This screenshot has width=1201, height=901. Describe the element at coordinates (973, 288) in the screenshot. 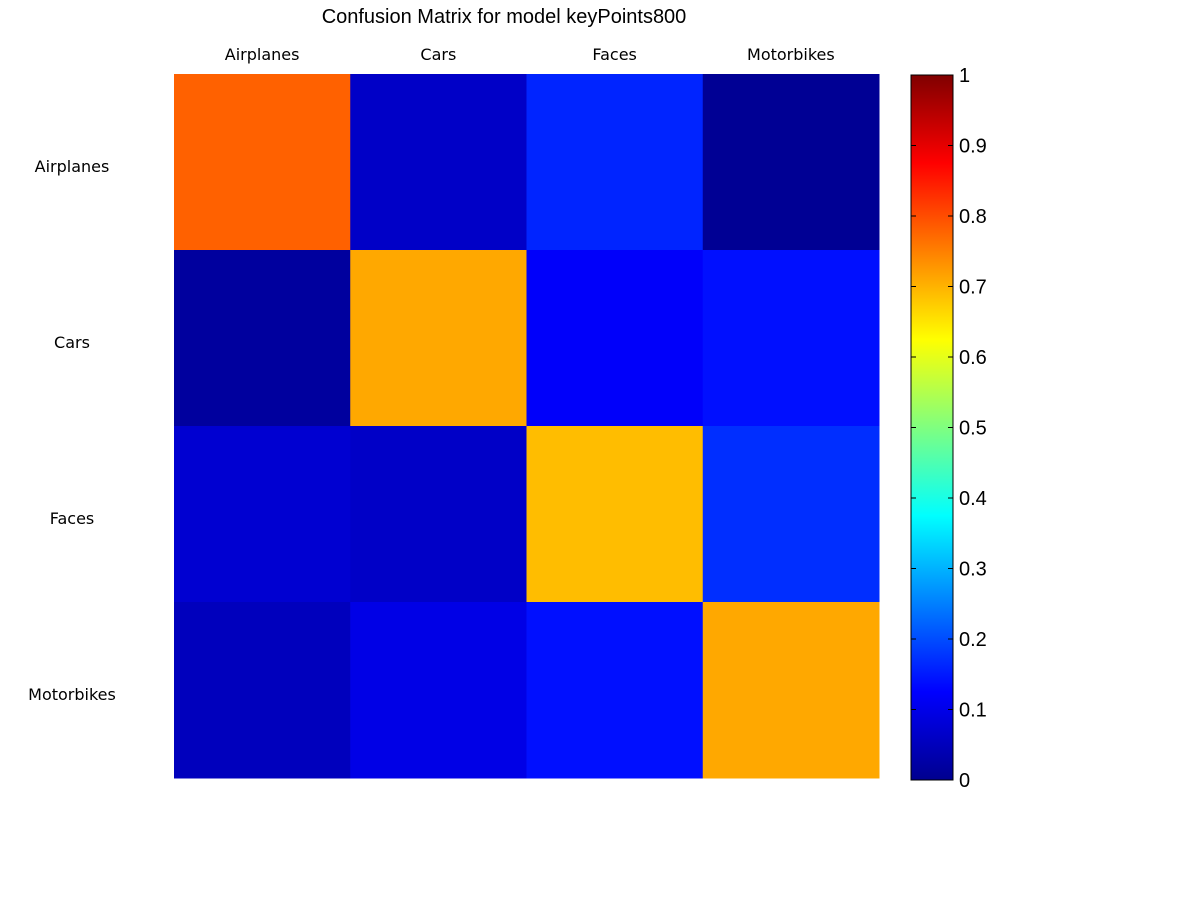

I see `colorbar-tick-label: 0.7` at that location.